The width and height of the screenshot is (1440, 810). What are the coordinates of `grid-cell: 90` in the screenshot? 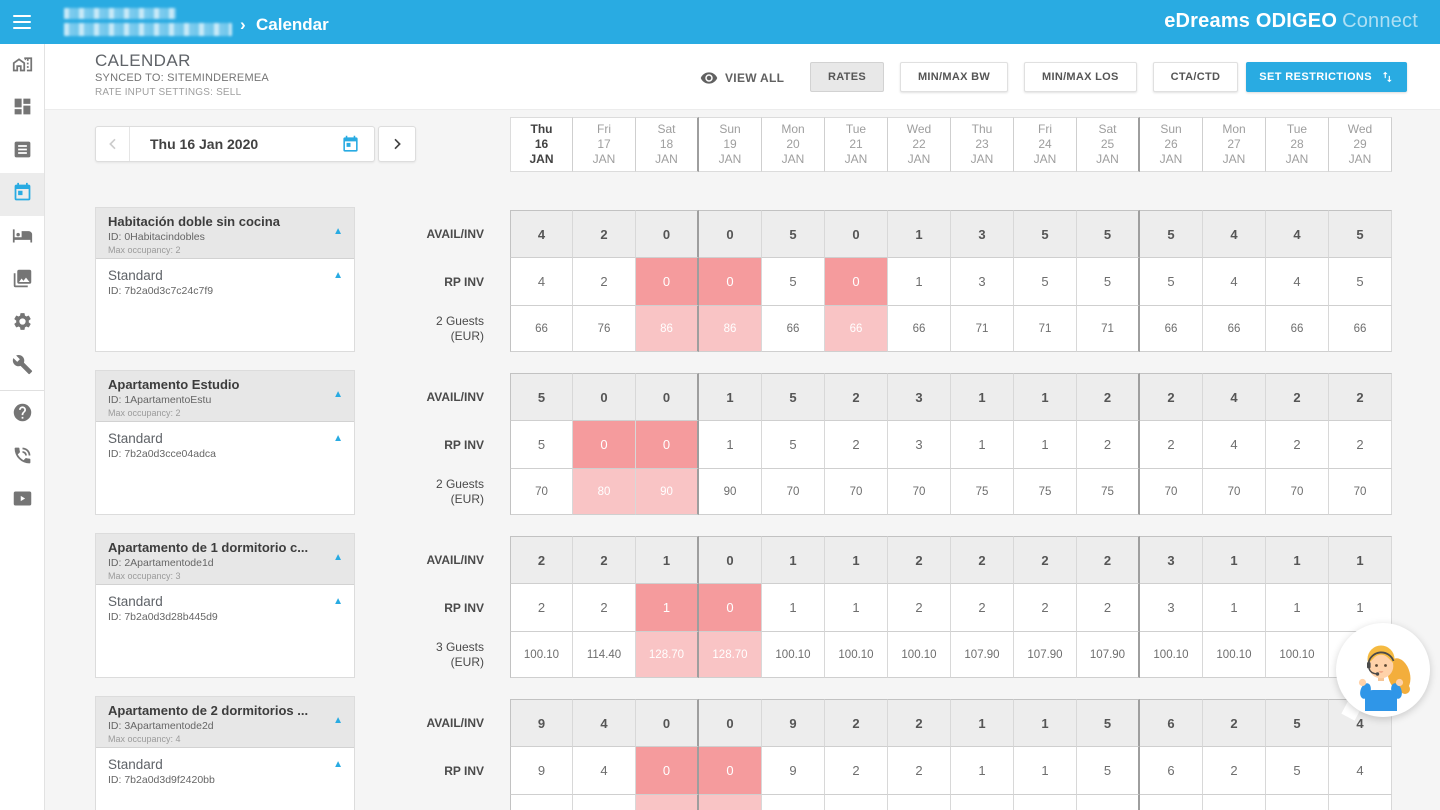 It's located at (730, 492).